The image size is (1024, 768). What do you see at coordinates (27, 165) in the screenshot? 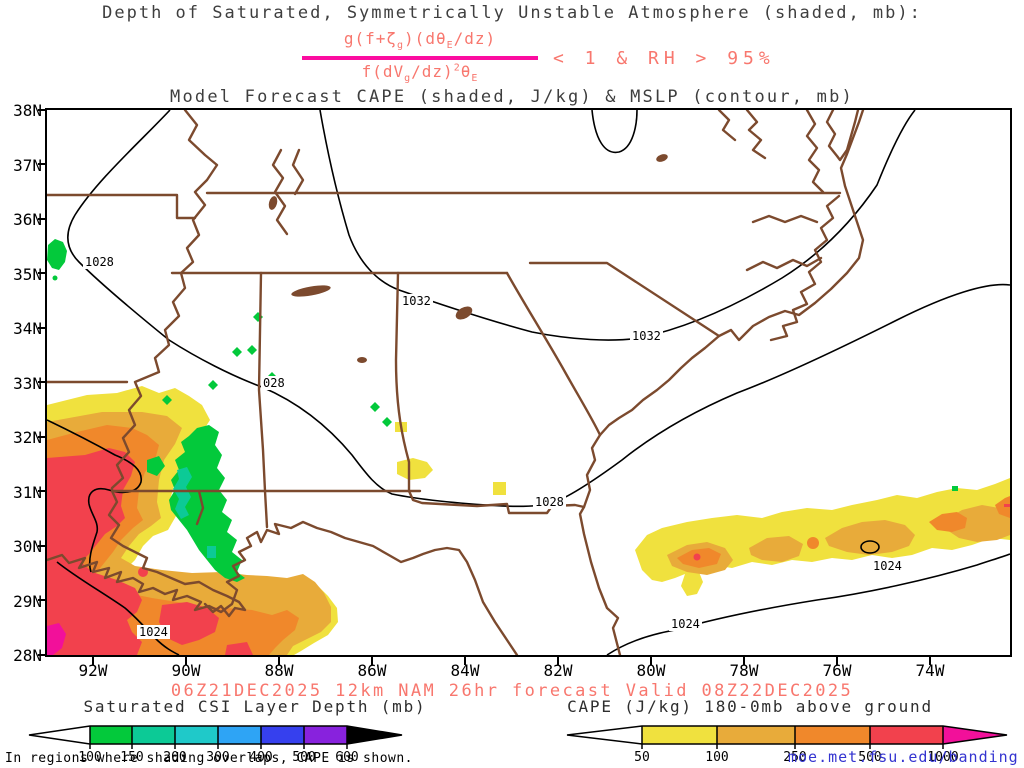
I see `lat-label: 37N` at bounding box center [27, 165].